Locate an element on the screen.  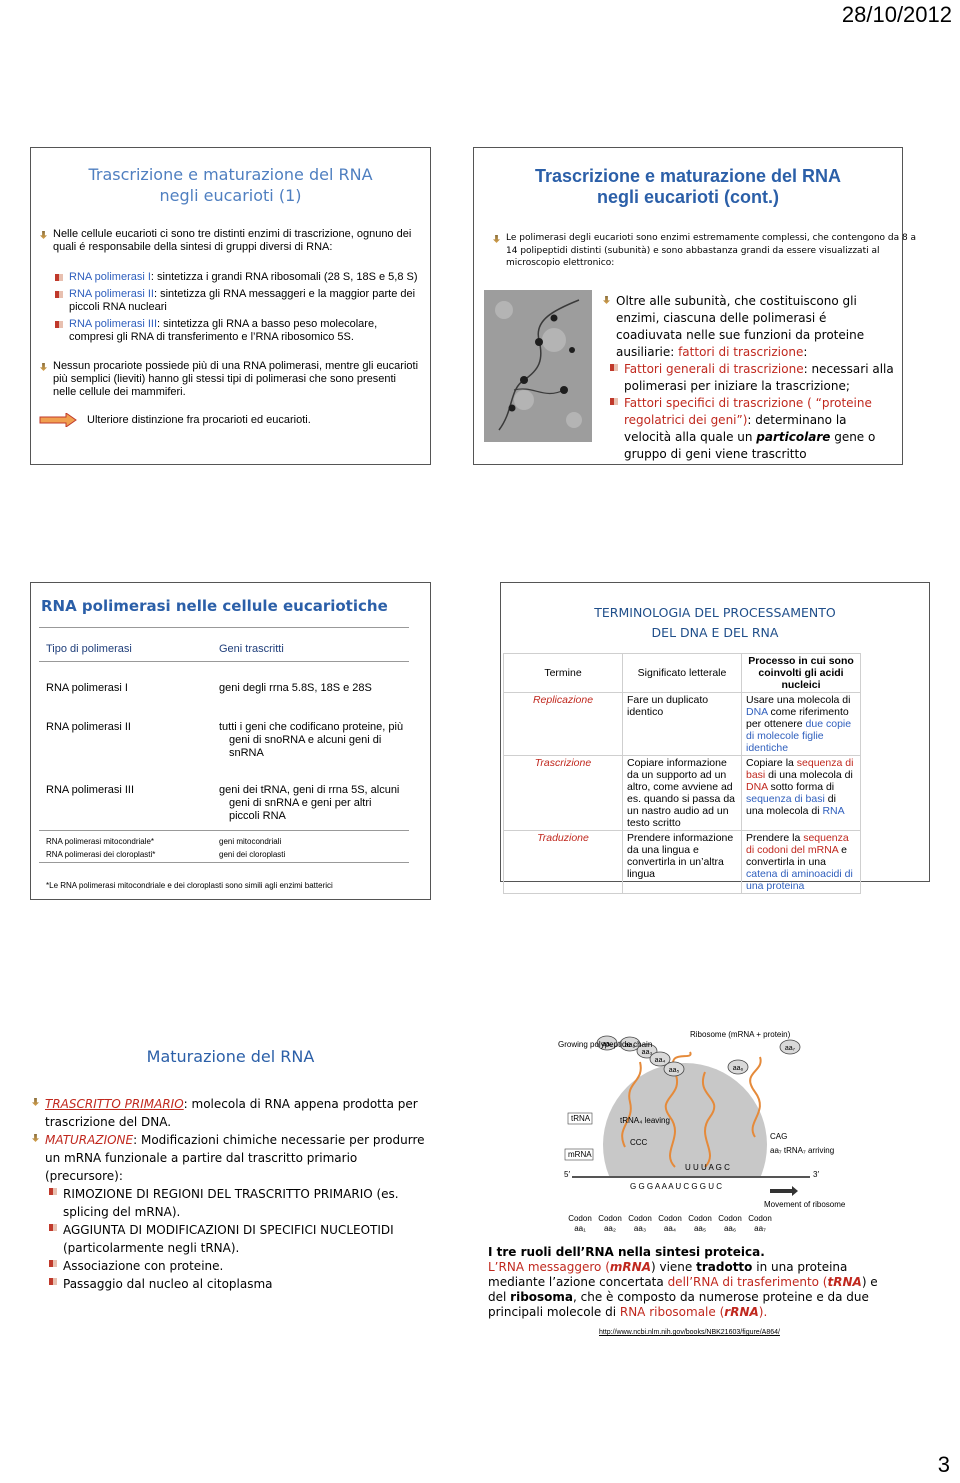
text-run: come riferimento per ottenere is located at coordinates (797, 718).